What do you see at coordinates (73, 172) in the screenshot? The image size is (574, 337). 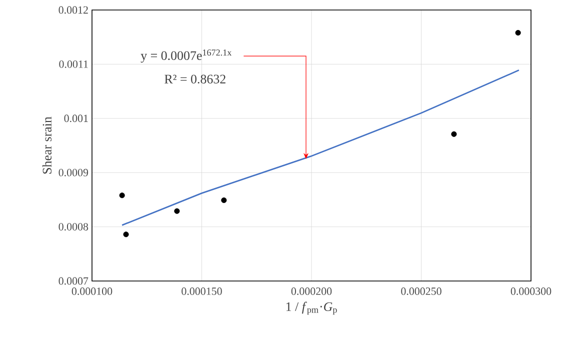 I see `y-tick-label: 0.0009` at bounding box center [73, 172].